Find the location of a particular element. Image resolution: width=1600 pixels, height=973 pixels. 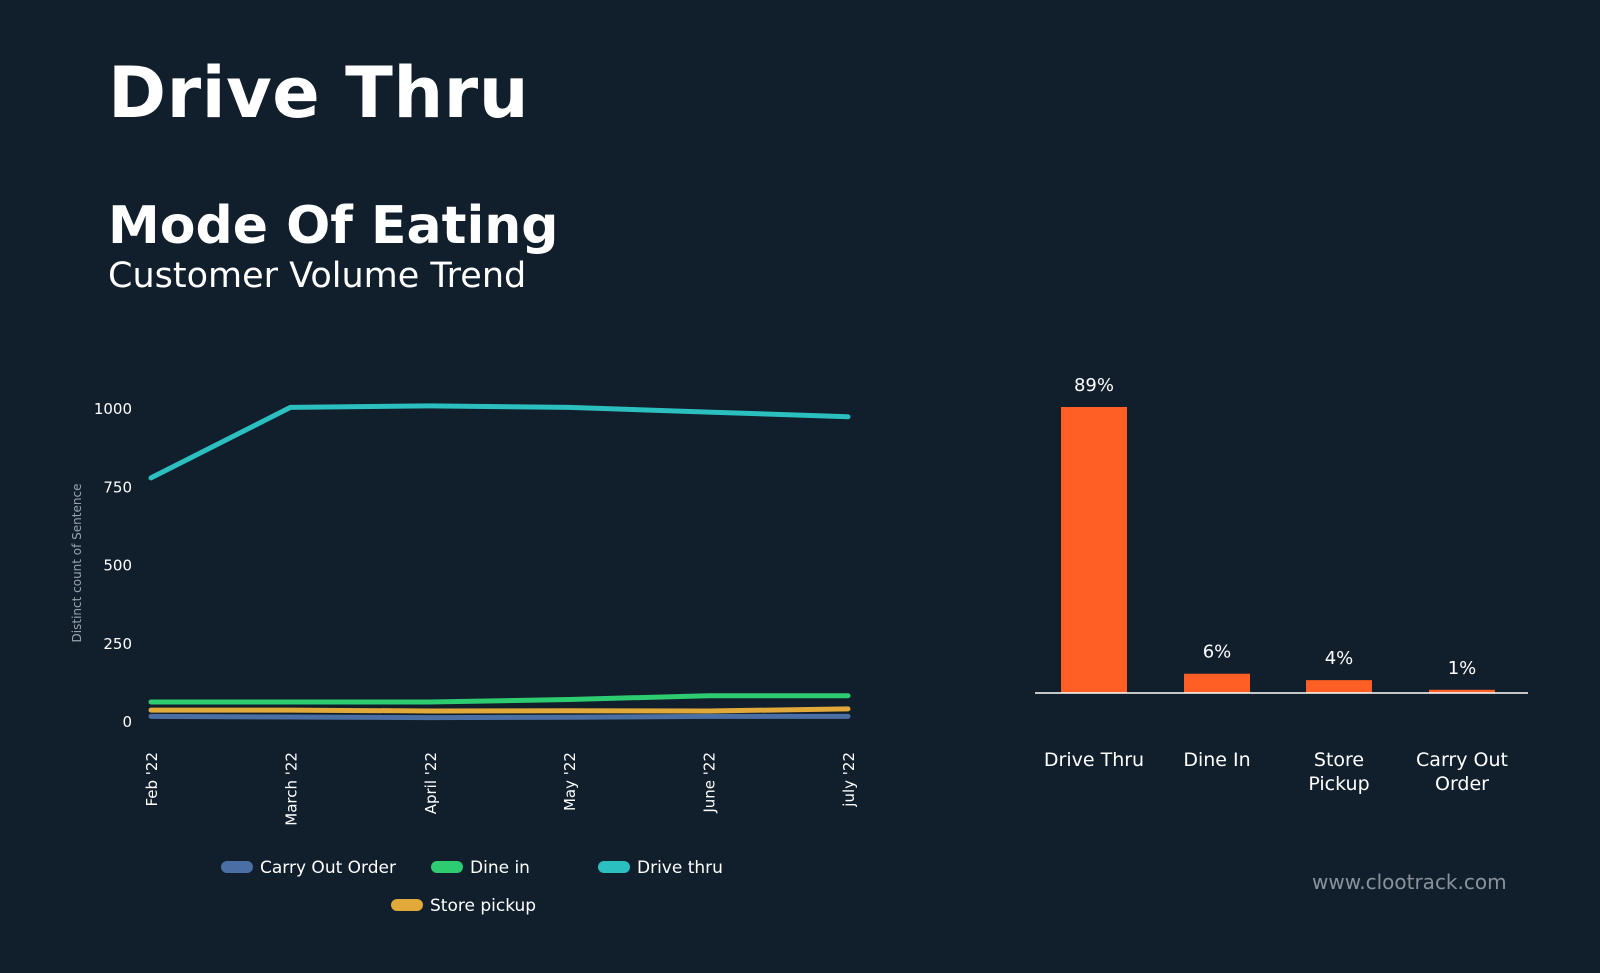

bar-data-label: 1% is located at coordinates (1462, 668).